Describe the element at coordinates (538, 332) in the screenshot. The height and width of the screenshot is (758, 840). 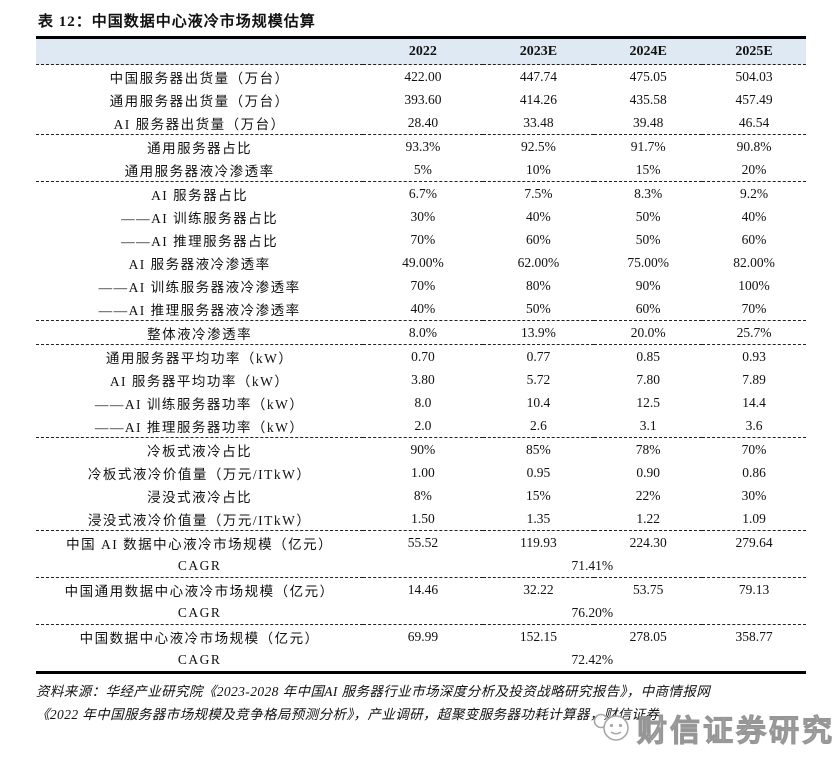
I see `cell-value: 13.9%` at that location.